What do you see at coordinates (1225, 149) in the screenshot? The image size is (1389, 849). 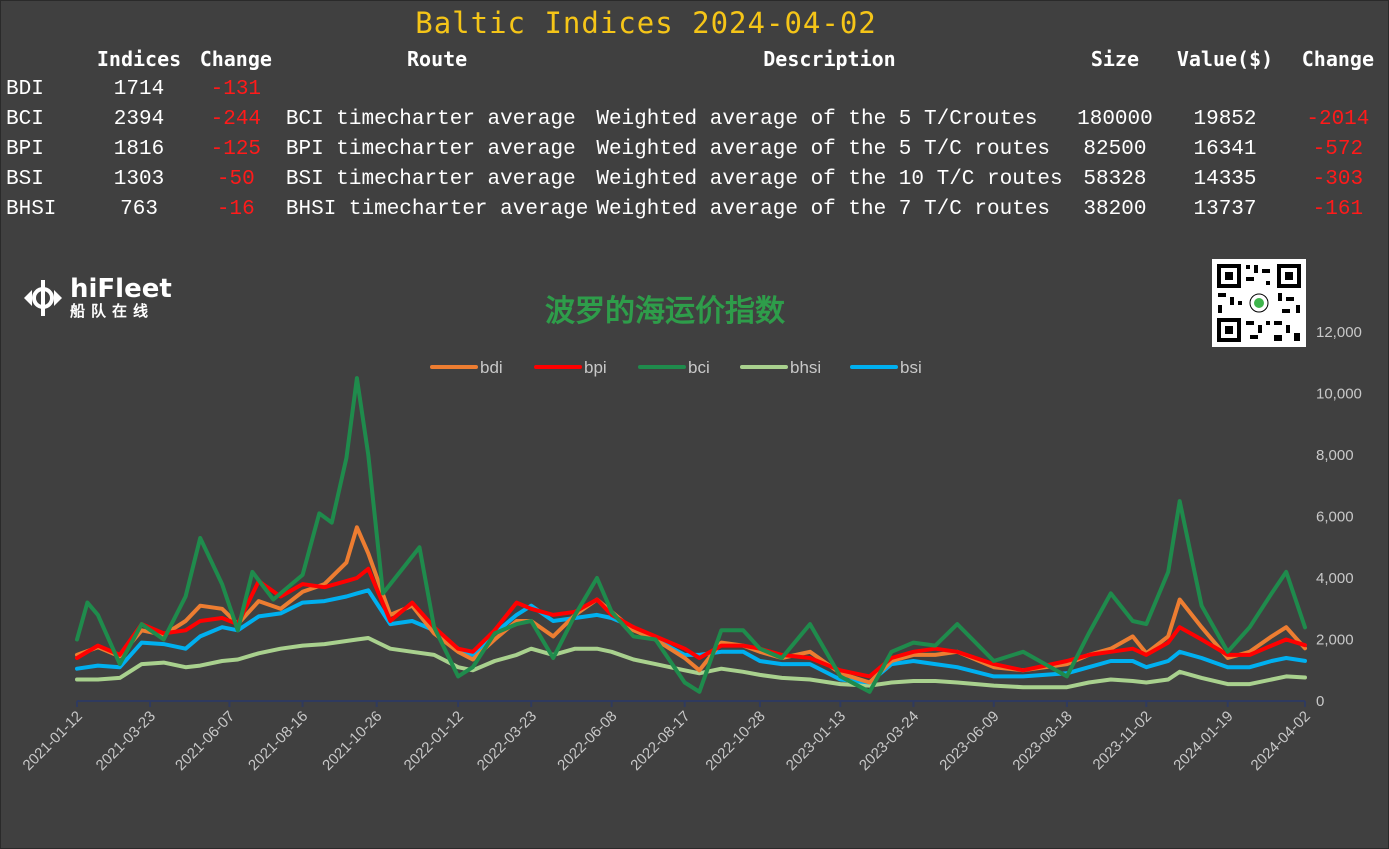 I see `value: 16341` at bounding box center [1225, 149].